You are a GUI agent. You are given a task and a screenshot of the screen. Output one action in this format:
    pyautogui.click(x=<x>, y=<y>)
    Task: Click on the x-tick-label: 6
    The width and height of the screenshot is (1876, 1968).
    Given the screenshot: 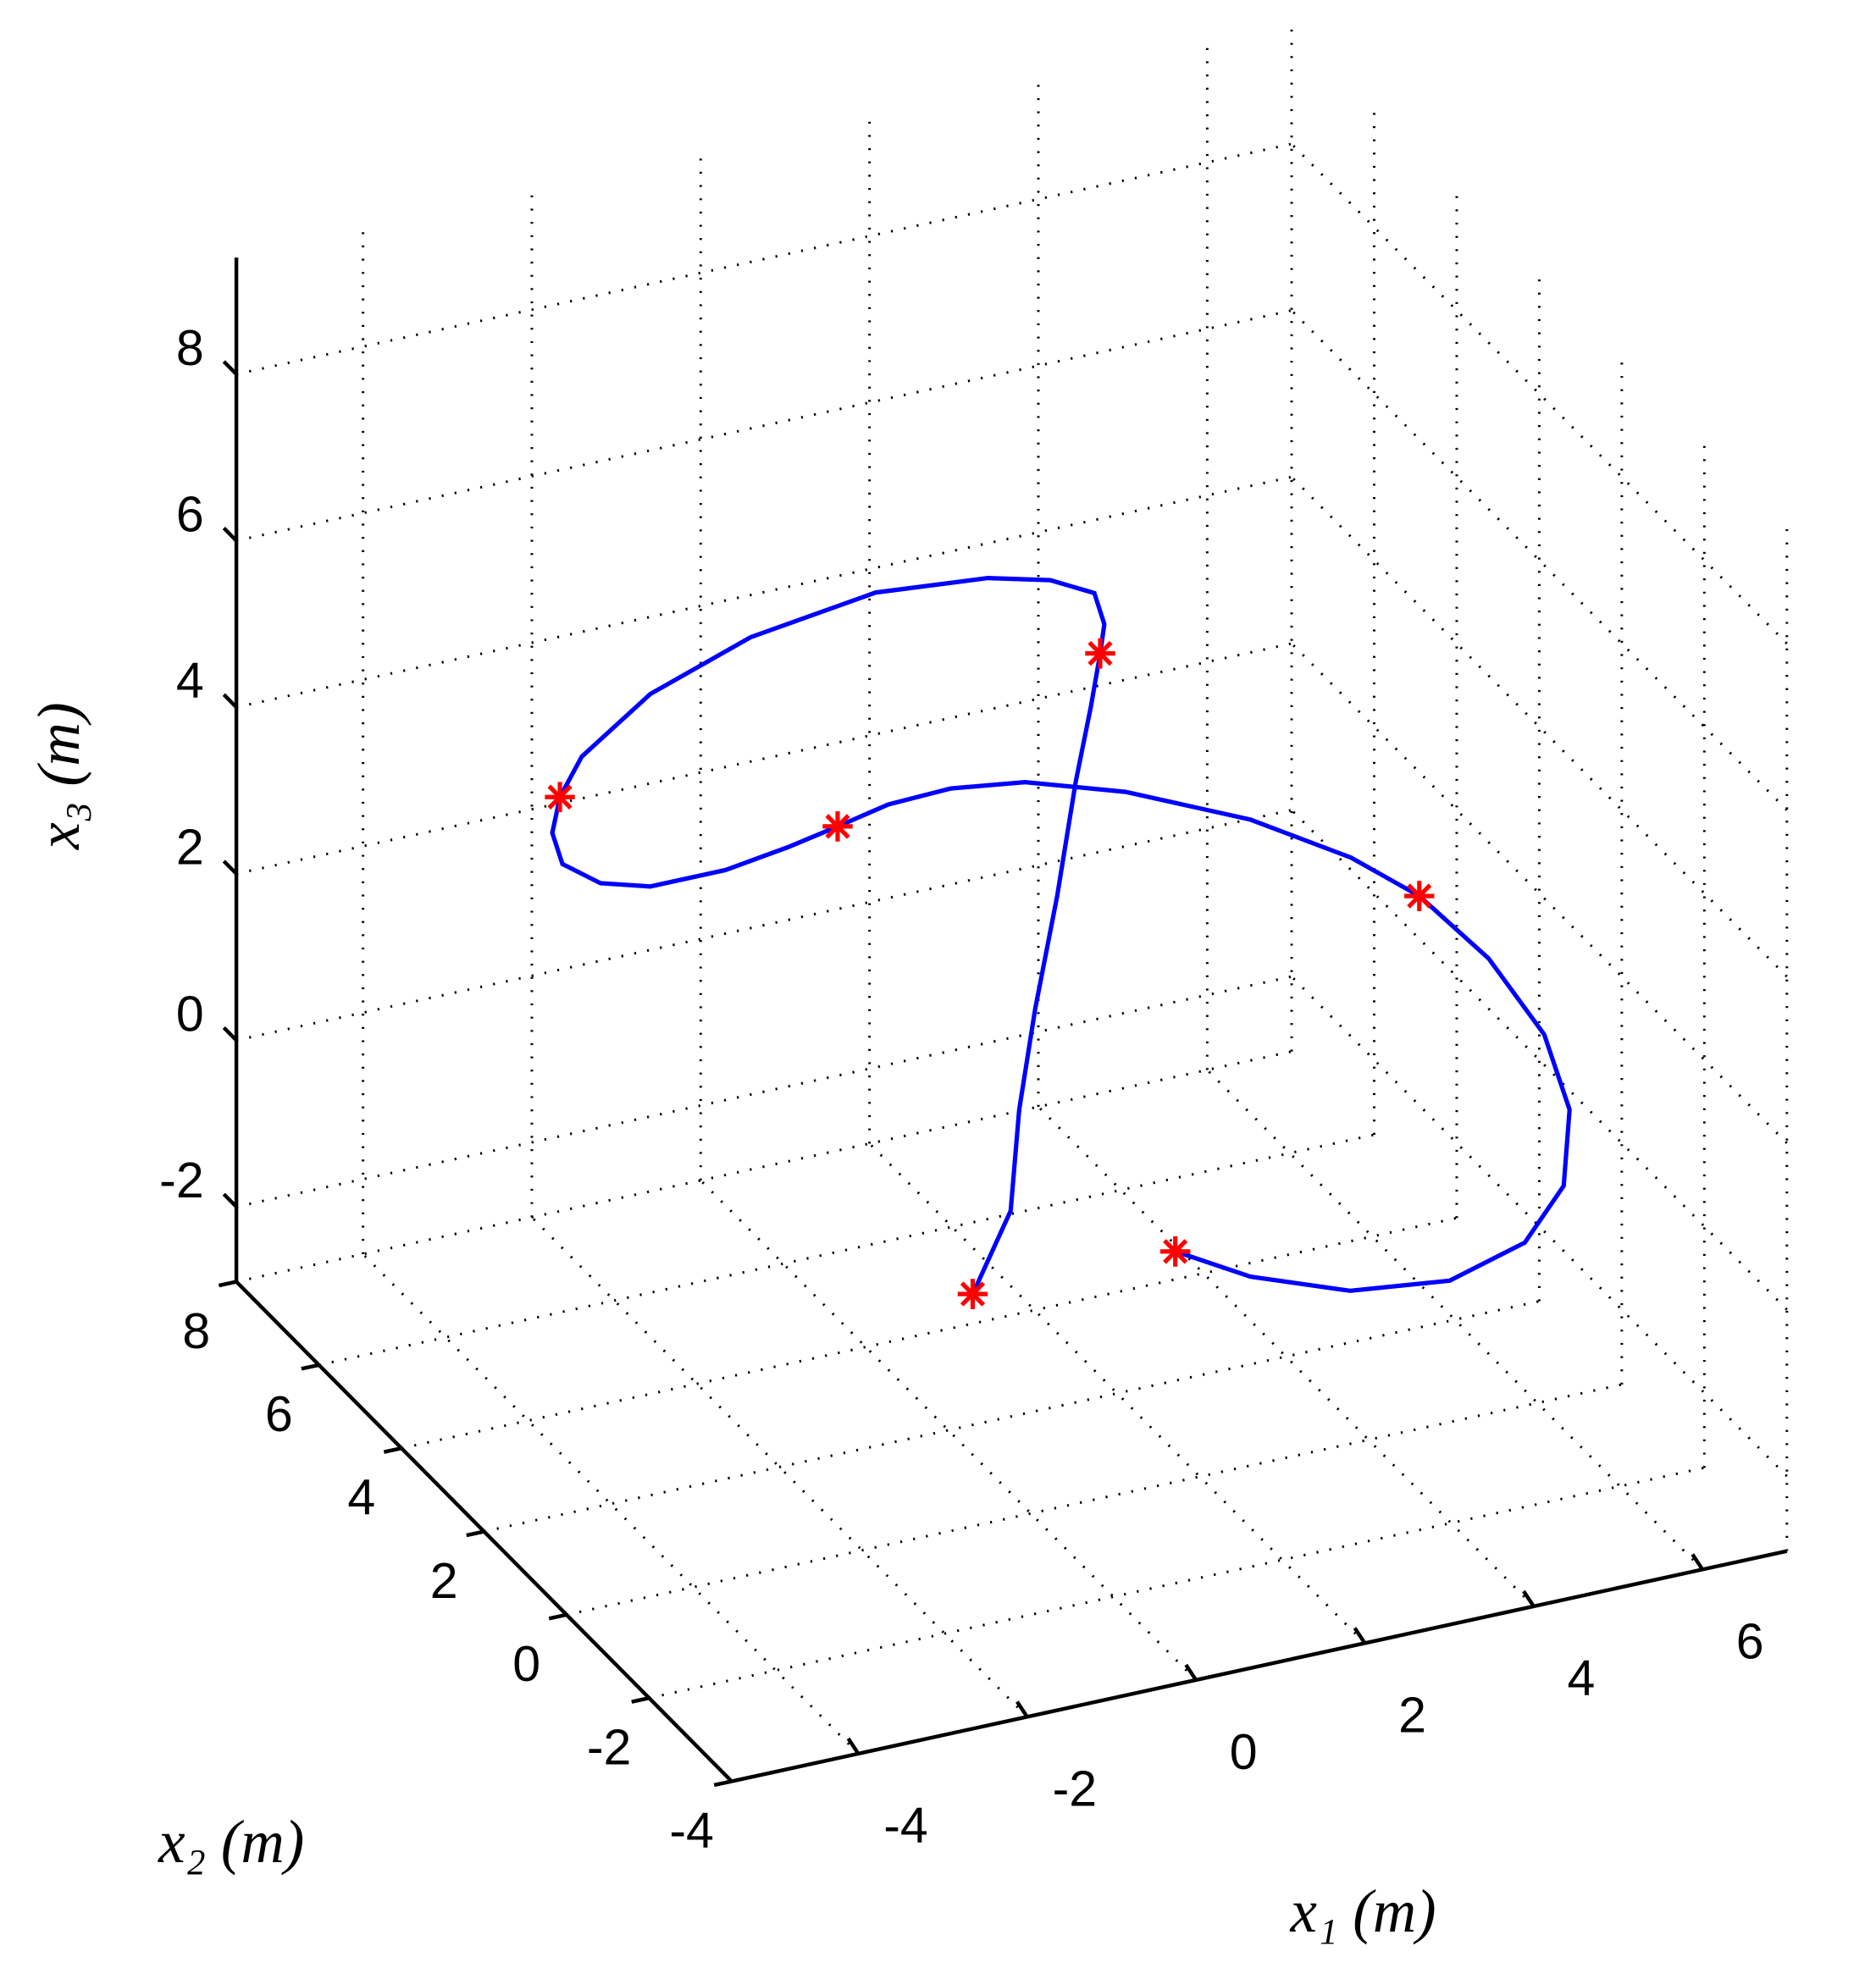 What is the action you would take?
    pyautogui.click(x=1750, y=1640)
    